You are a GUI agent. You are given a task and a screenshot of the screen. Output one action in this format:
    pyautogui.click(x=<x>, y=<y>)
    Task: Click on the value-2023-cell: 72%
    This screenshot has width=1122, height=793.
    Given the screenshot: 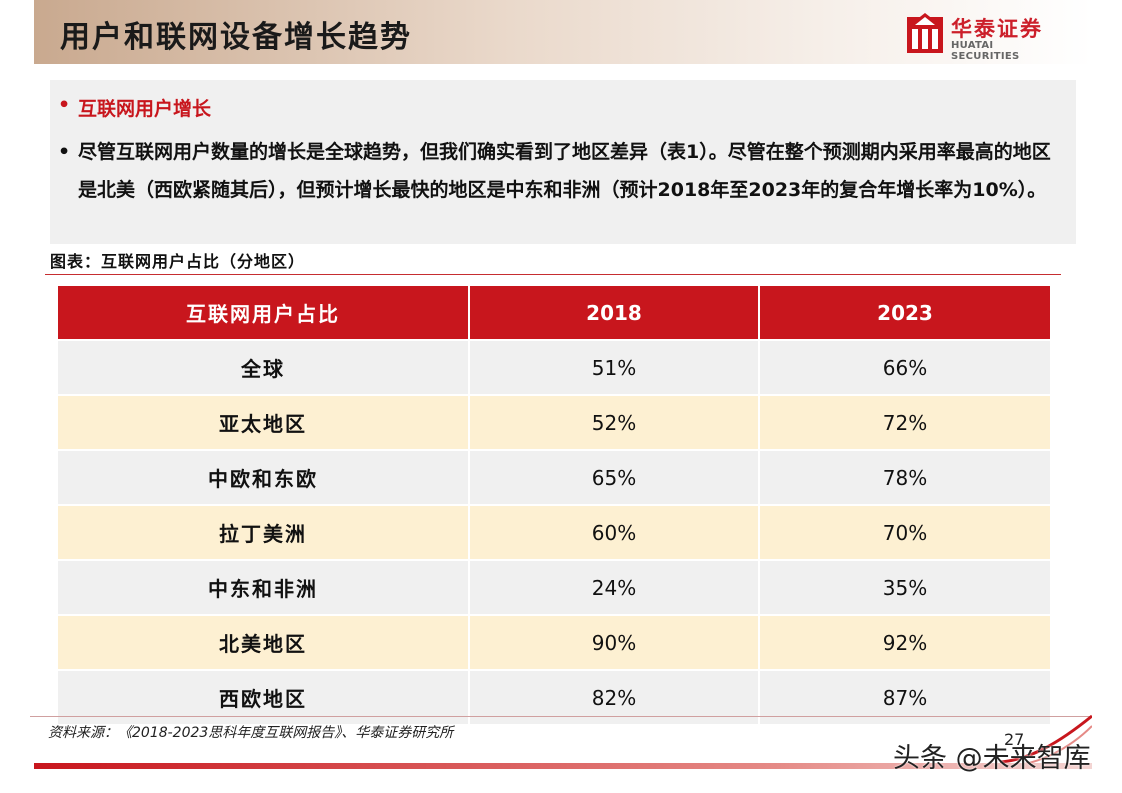 What is the action you would take?
    pyautogui.click(x=904, y=422)
    